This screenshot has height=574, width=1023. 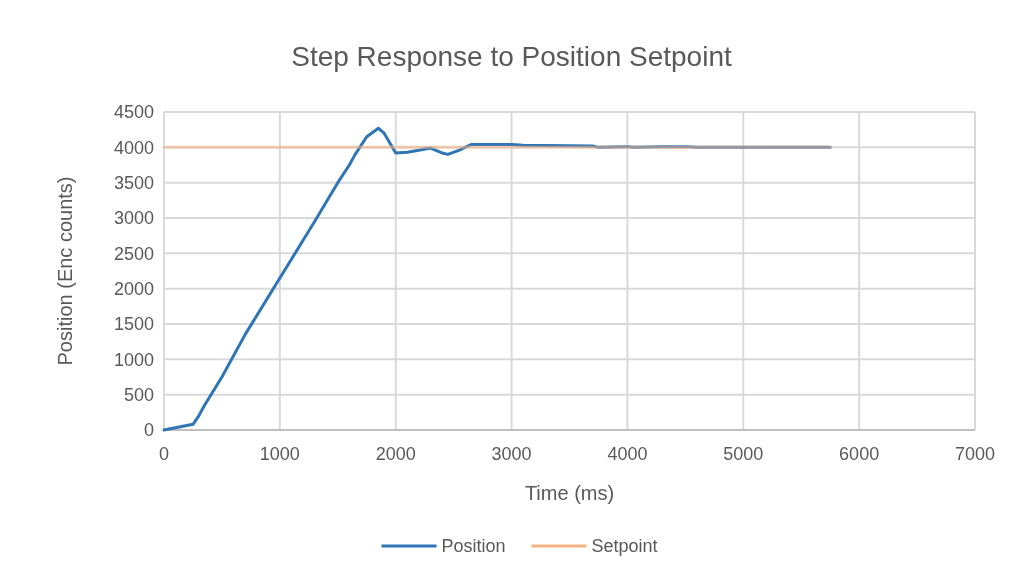 What do you see at coordinates (473, 546) in the screenshot?
I see `legend-label: Position` at bounding box center [473, 546].